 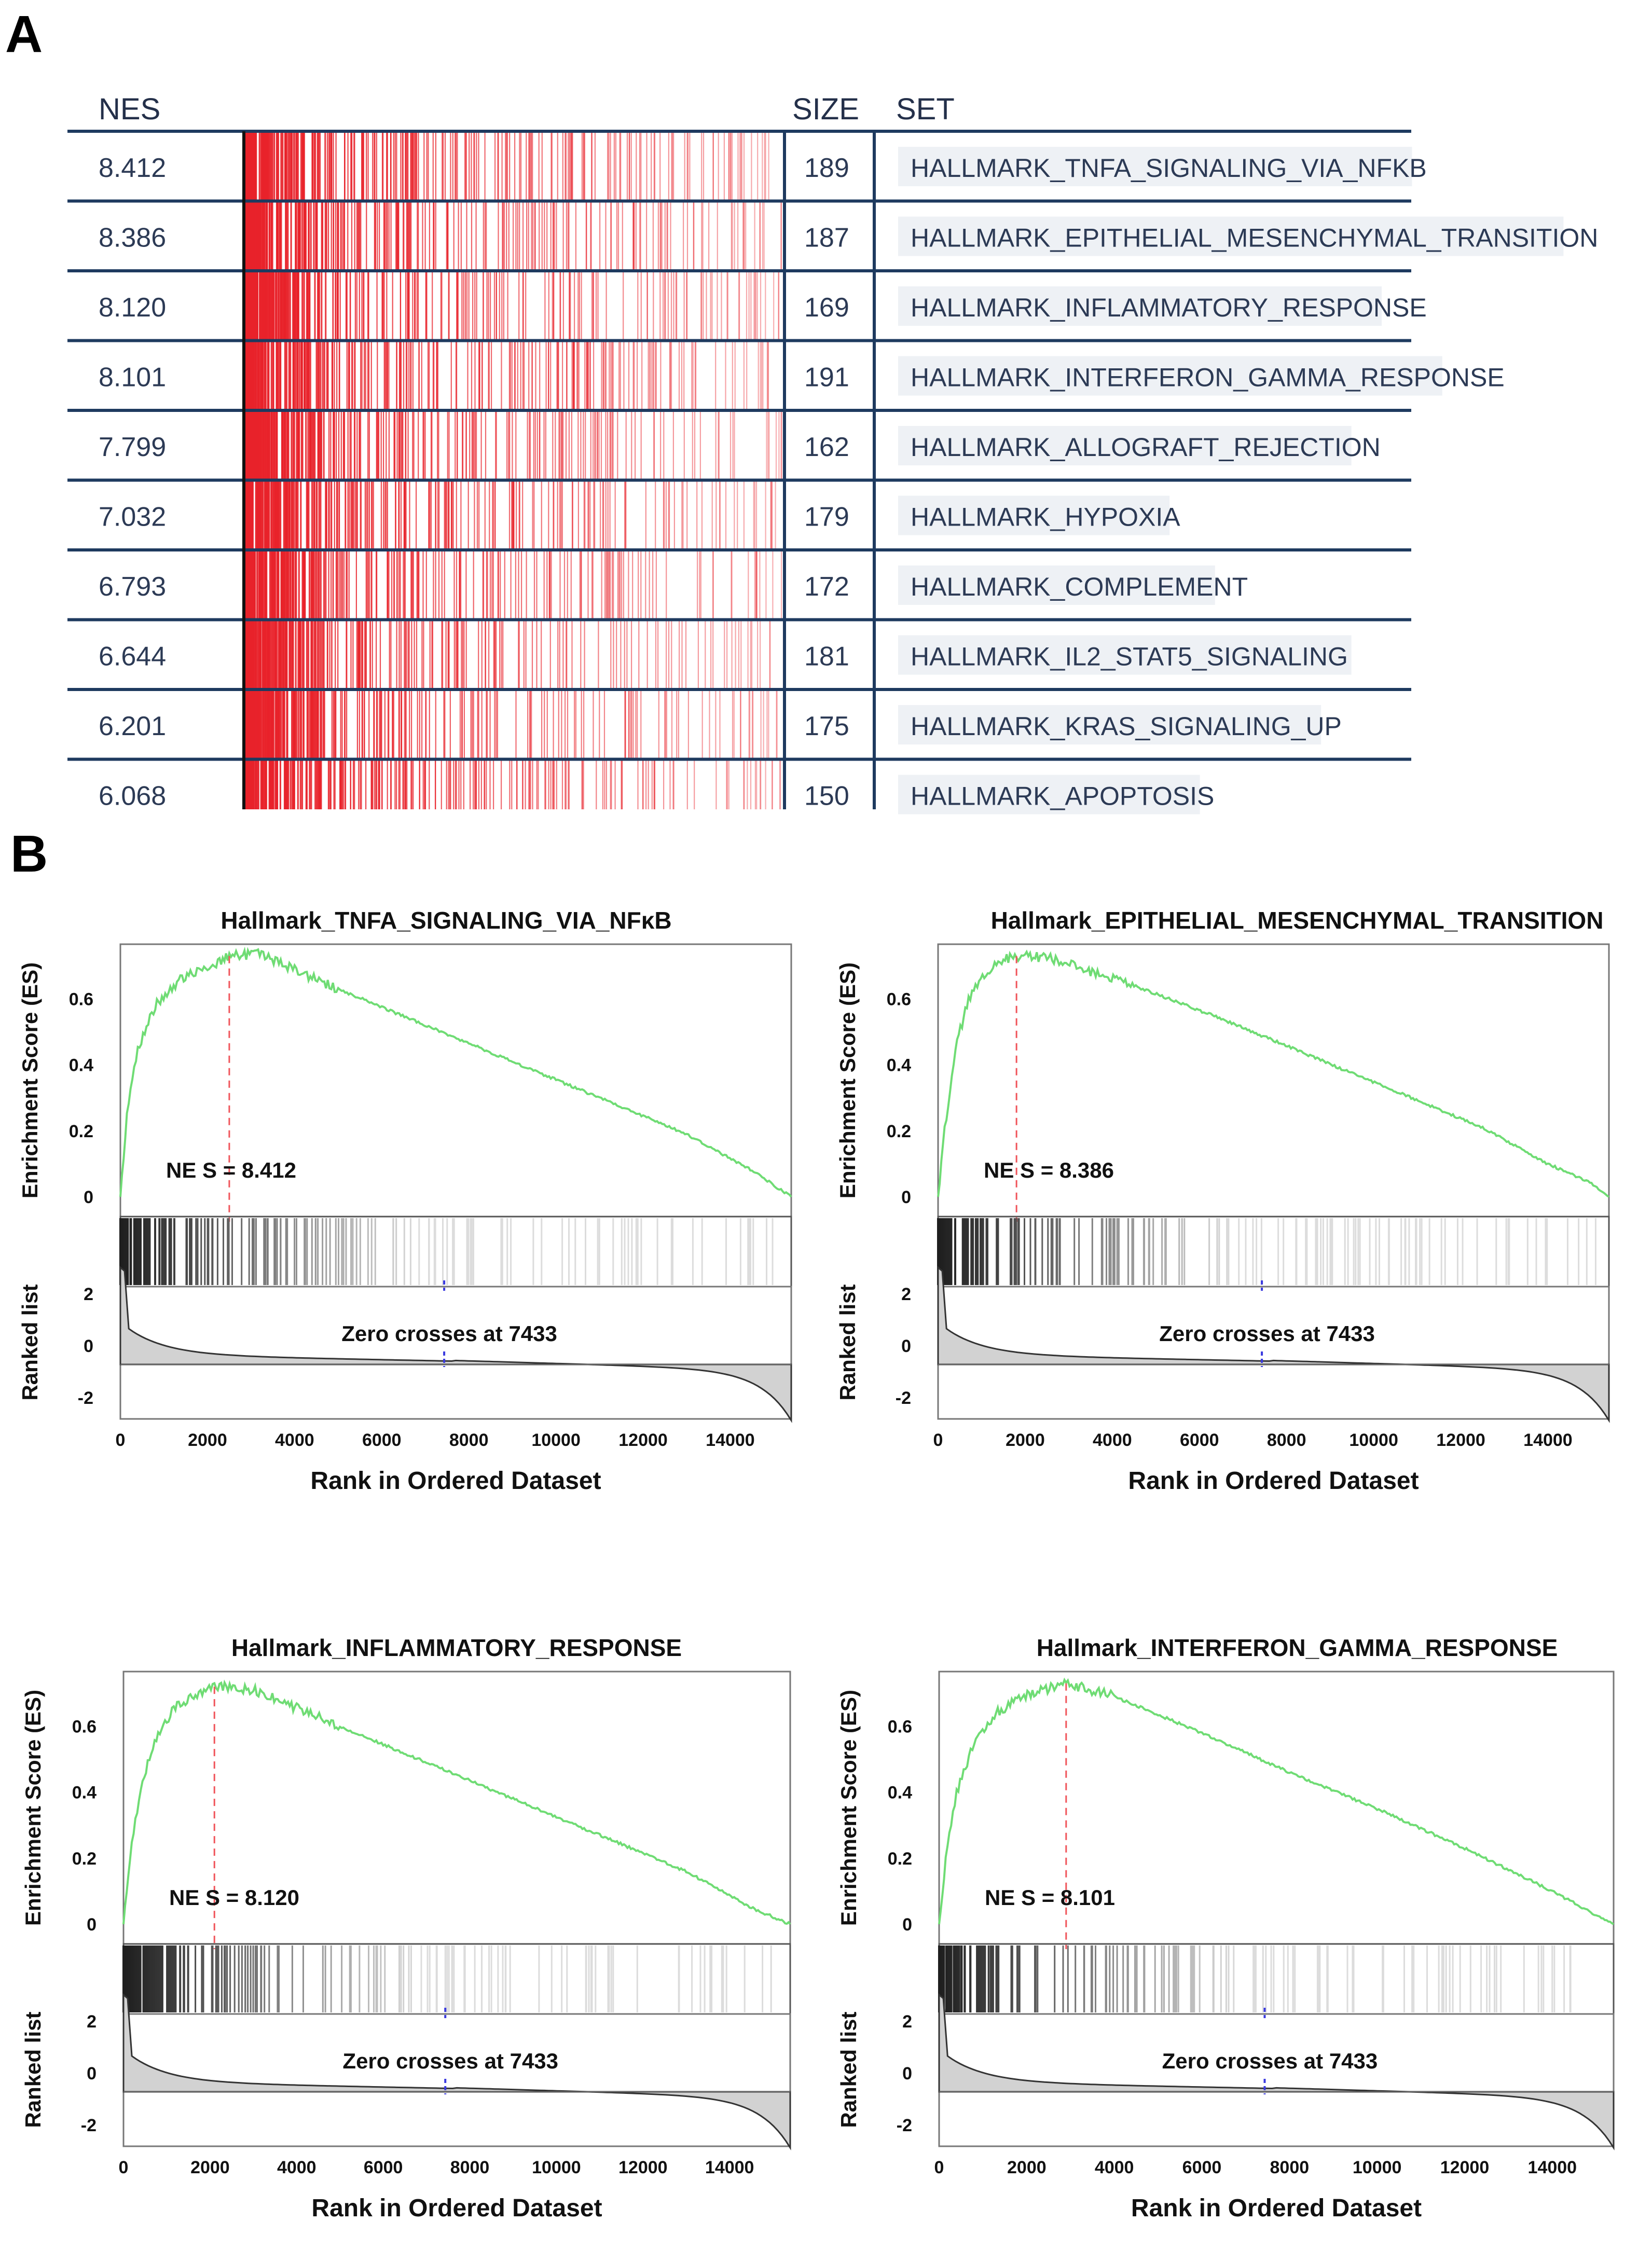 What do you see at coordinates (826, 587) in the screenshot?
I see `row-size: 172` at bounding box center [826, 587].